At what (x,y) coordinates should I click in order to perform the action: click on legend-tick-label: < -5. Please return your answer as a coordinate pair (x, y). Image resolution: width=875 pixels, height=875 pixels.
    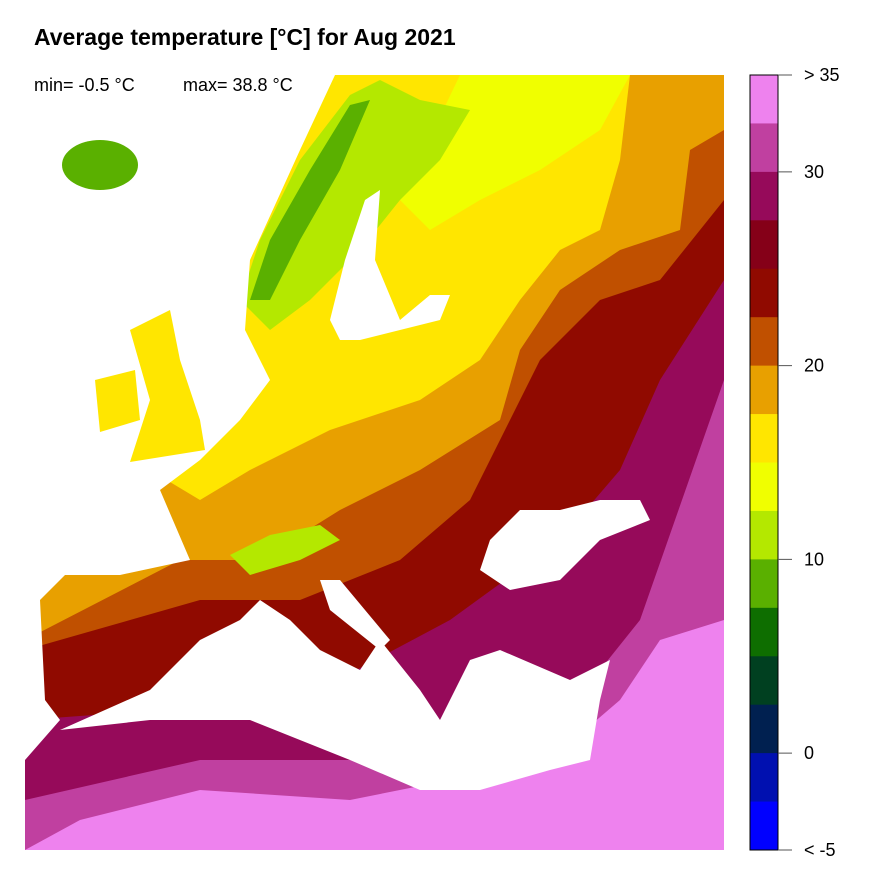
    Looking at the image, I should click on (820, 850).